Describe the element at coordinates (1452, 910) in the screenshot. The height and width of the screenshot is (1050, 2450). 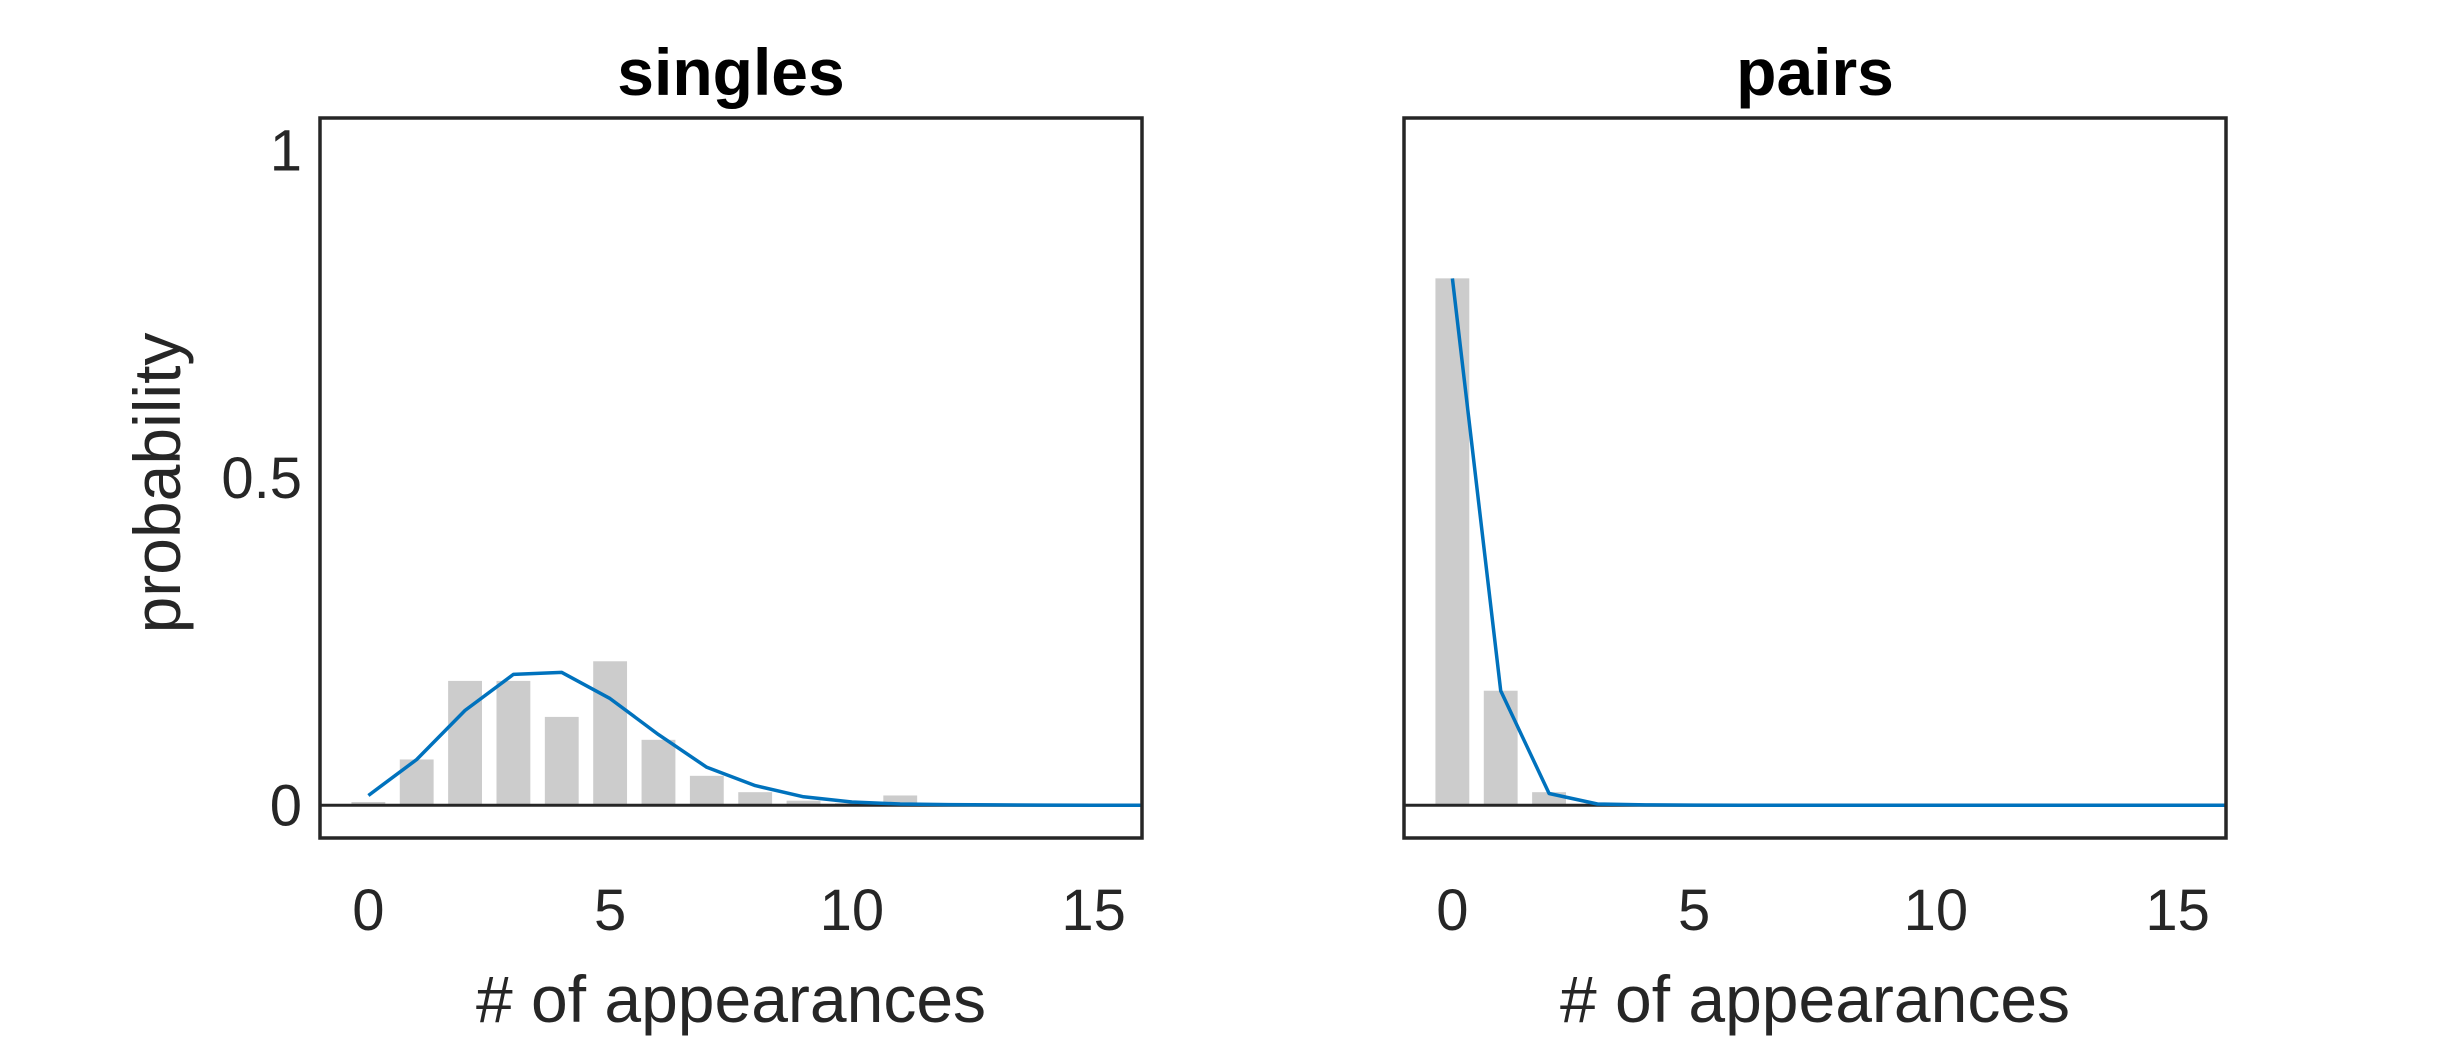
I see `pairs-xtick-0: 0` at that location.